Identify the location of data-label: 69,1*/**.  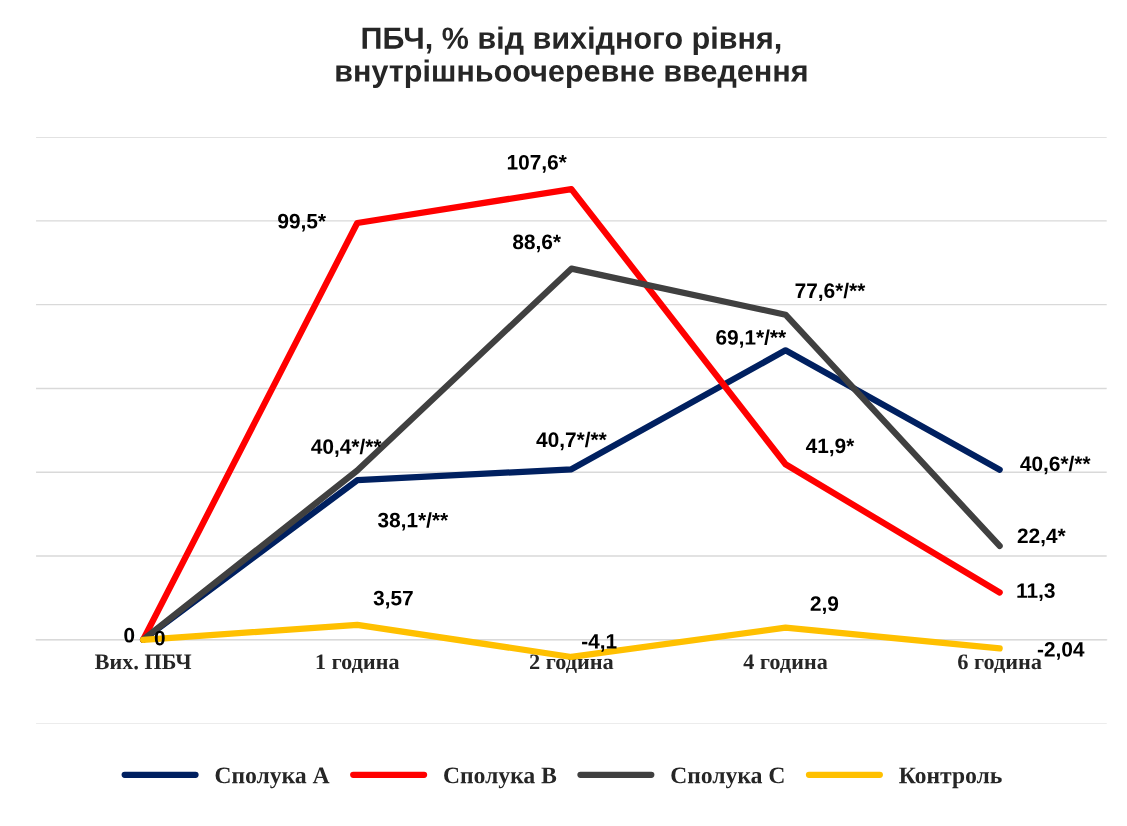
(751, 338).